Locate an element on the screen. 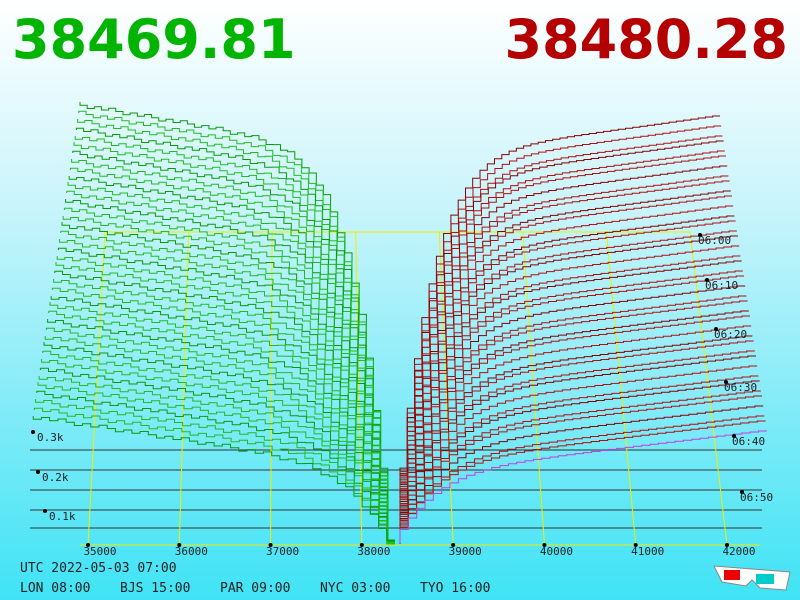 Image resolution: width=800 pixels, height=600 pixels. depth-label: 0.2k is located at coordinates (55, 477).